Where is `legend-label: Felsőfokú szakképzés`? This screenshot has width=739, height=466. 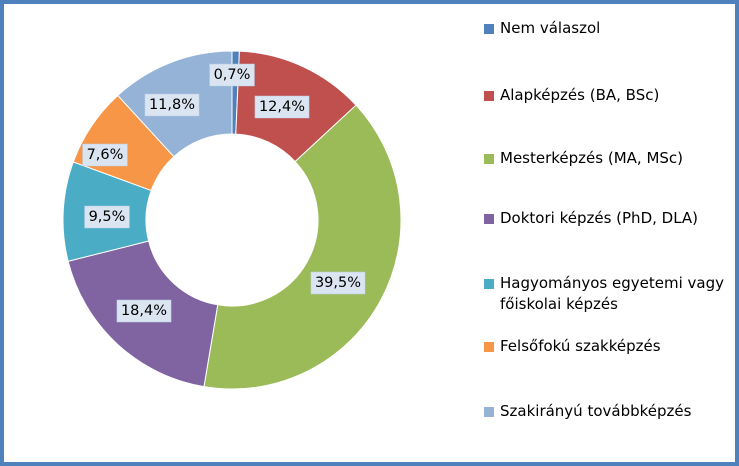
legend-label: Felsőfokú szakképzés is located at coordinates (580, 346).